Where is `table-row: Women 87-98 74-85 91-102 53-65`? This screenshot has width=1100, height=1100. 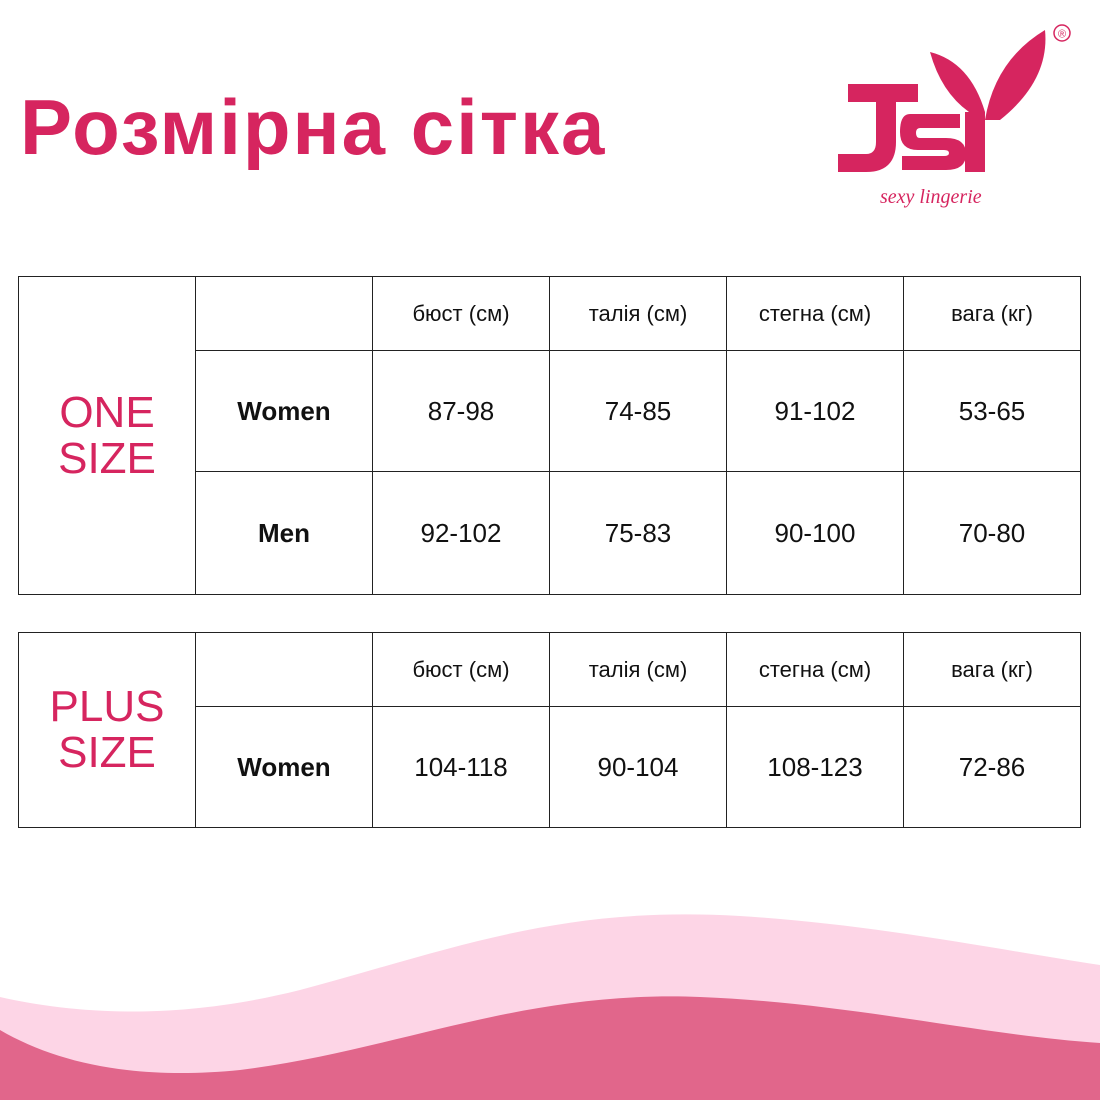 table-row: Women 87-98 74-85 91-102 53-65 is located at coordinates (550, 411).